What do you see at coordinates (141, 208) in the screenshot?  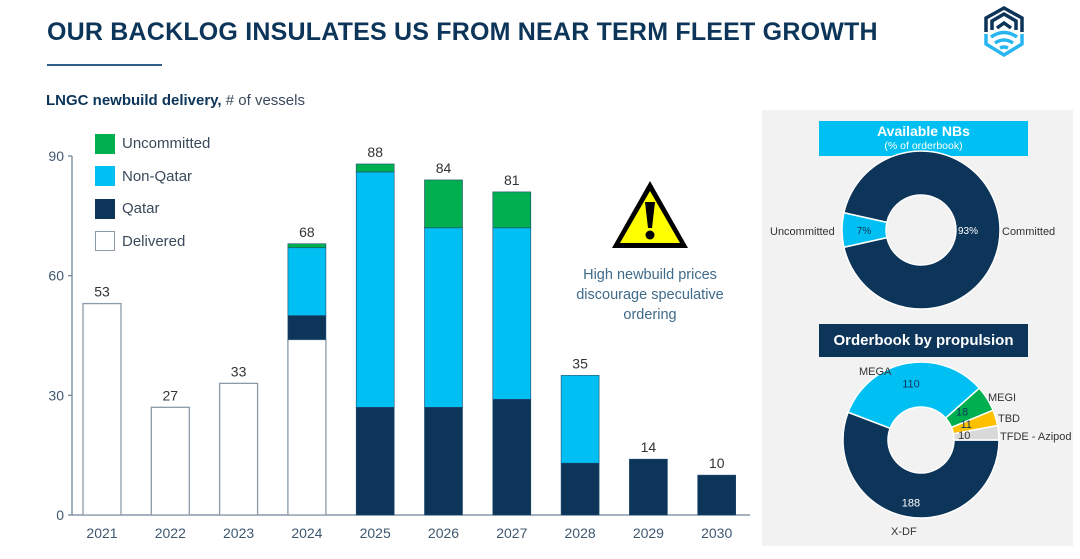 I see `legend-label: Qatar` at bounding box center [141, 208].